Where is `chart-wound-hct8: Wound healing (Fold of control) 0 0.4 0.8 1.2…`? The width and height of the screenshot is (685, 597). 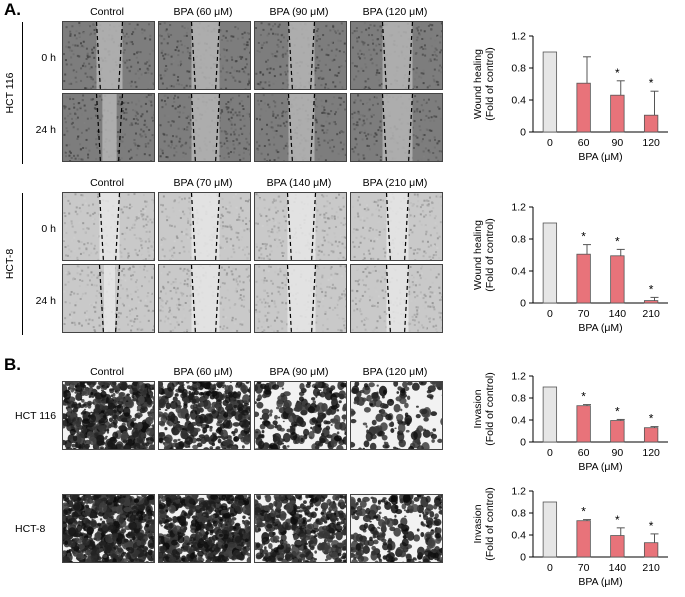
chart-wound-hct8: Wound healing (Fold of control) 0 0.4 0.8 1.2… is located at coordinates (567, 268).